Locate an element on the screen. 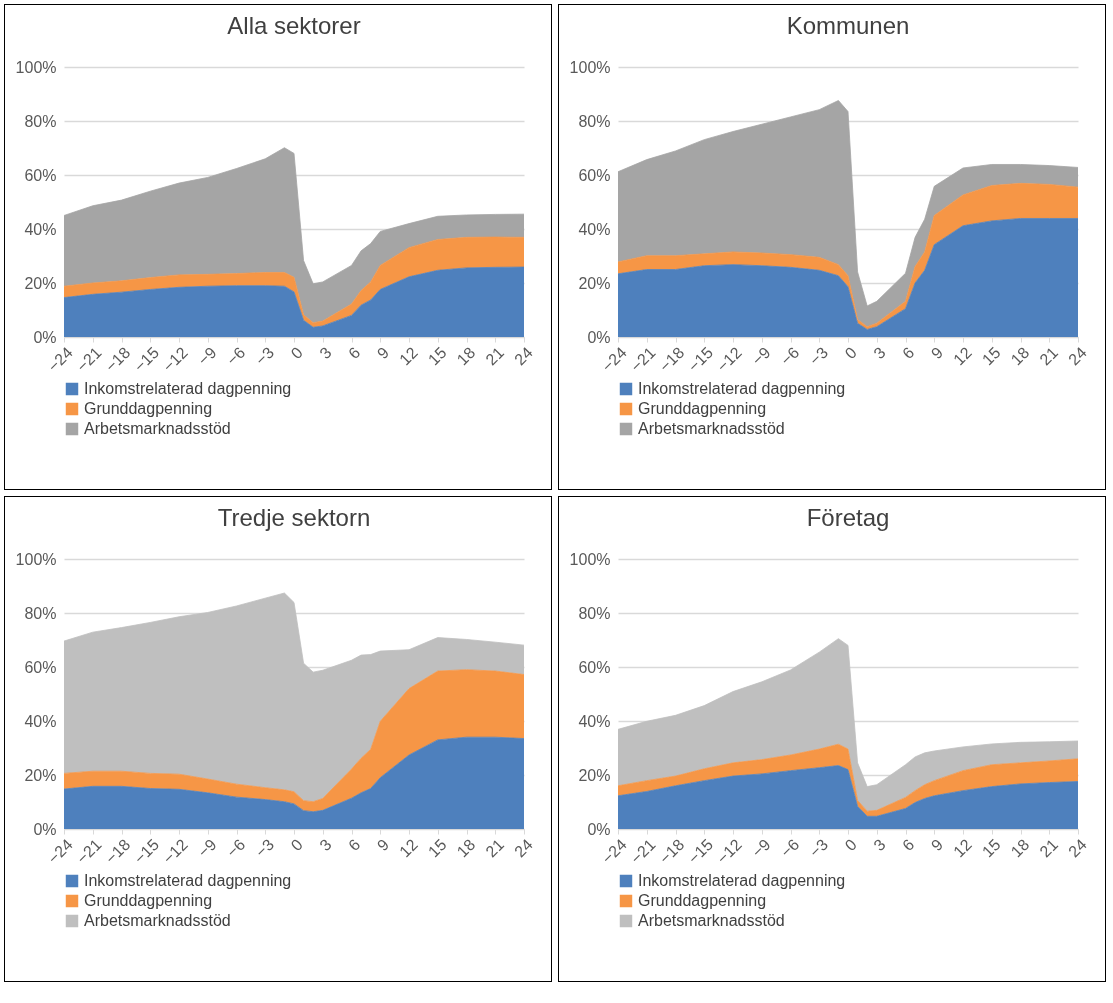  chart-title: Företag is located at coordinates (848, 517).